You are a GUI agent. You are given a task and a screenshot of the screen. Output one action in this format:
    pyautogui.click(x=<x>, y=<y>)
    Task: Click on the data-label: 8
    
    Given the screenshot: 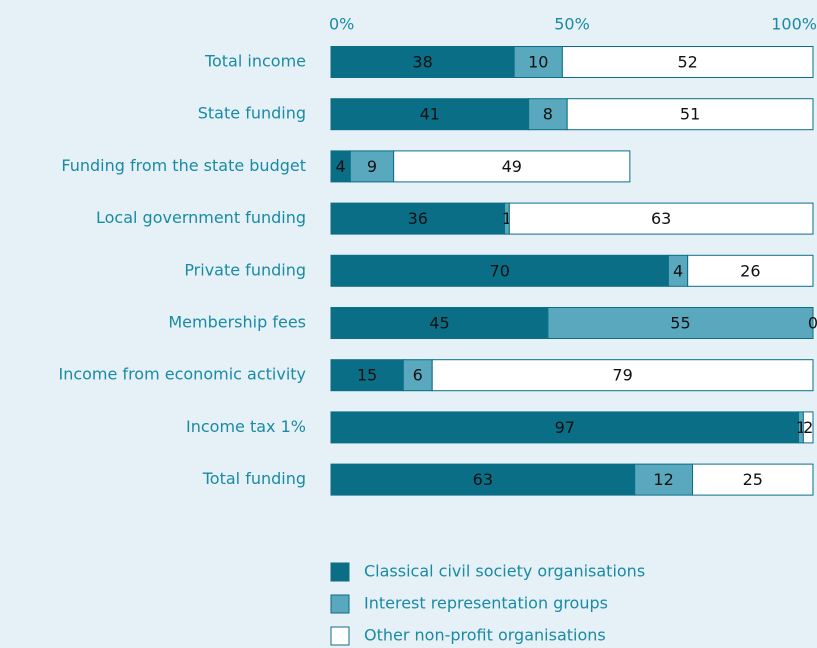 What is the action you would take?
    pyautogui.click(x=548, y=114)
    